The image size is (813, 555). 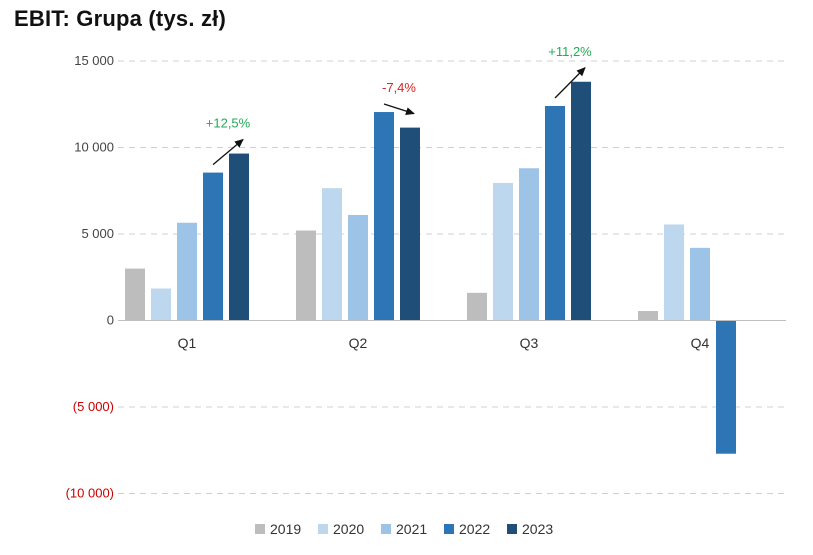 I want to click on y-tick-label: (10 000), so click(x=90, y=493).